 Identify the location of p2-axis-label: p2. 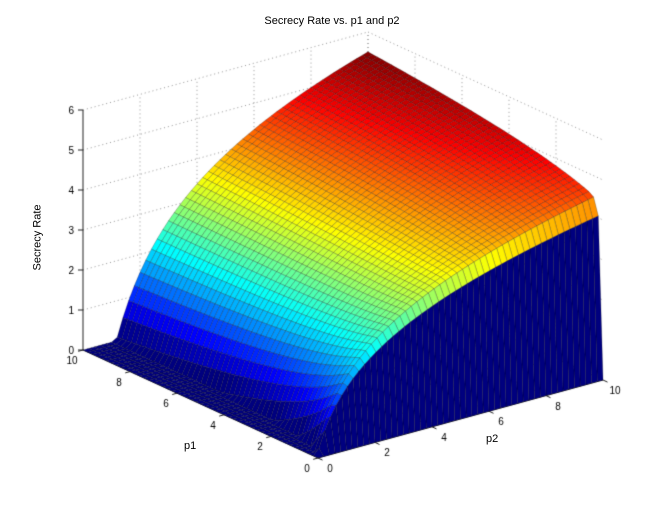
(492, 439).